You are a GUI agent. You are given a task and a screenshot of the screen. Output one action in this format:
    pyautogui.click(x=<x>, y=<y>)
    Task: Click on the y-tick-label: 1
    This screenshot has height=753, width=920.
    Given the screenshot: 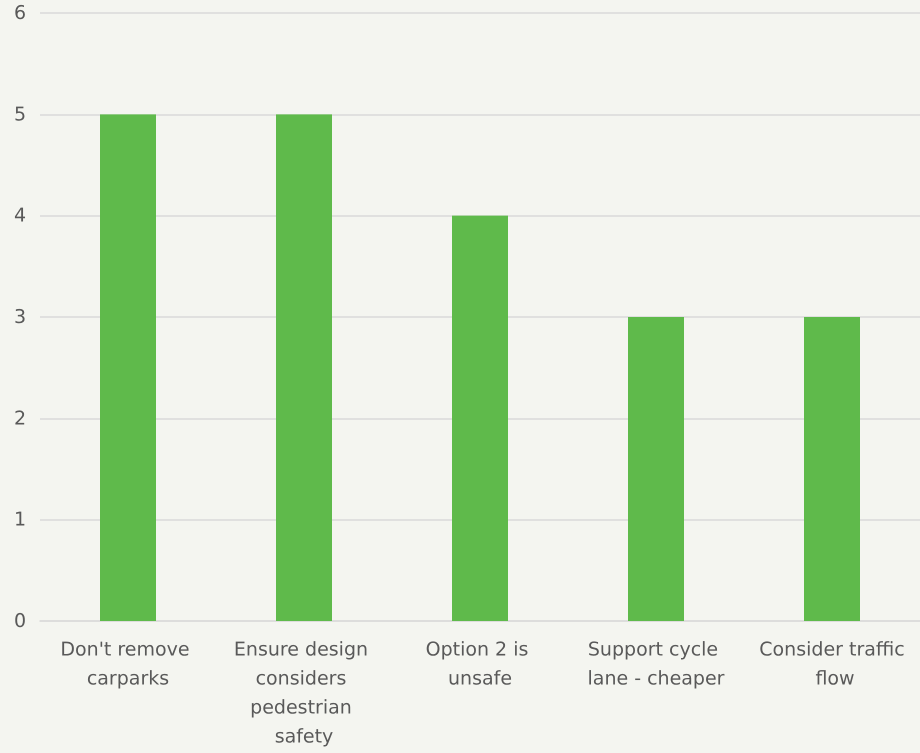 What is the action you would take?
    pyautogui.click(x=20, y=519)
    